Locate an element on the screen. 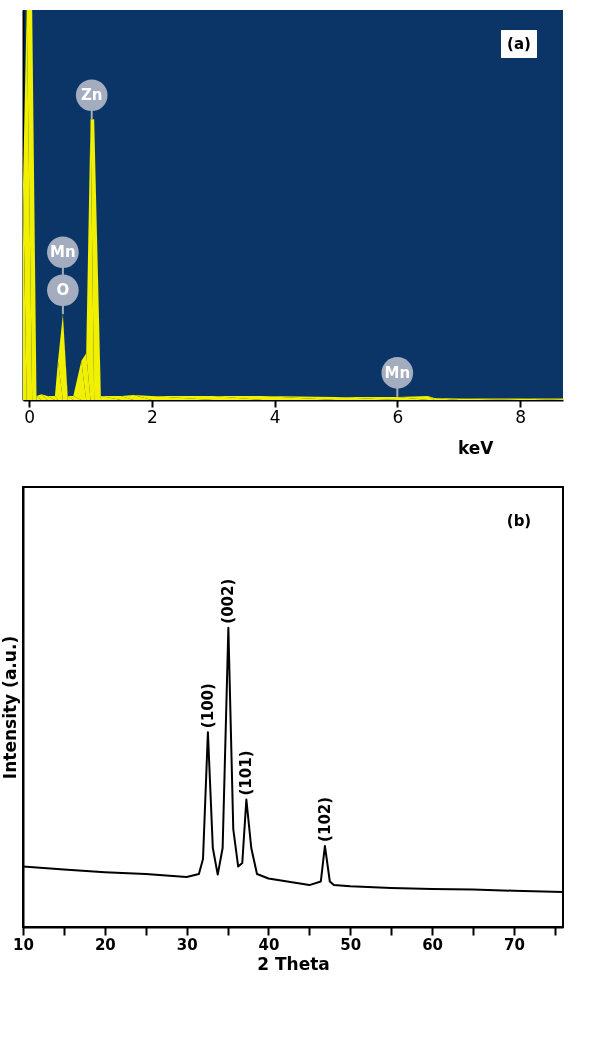 The height and width of the screenshot is (1038, 603). x-tick-label: 4 is located at coordinates (275, 416).